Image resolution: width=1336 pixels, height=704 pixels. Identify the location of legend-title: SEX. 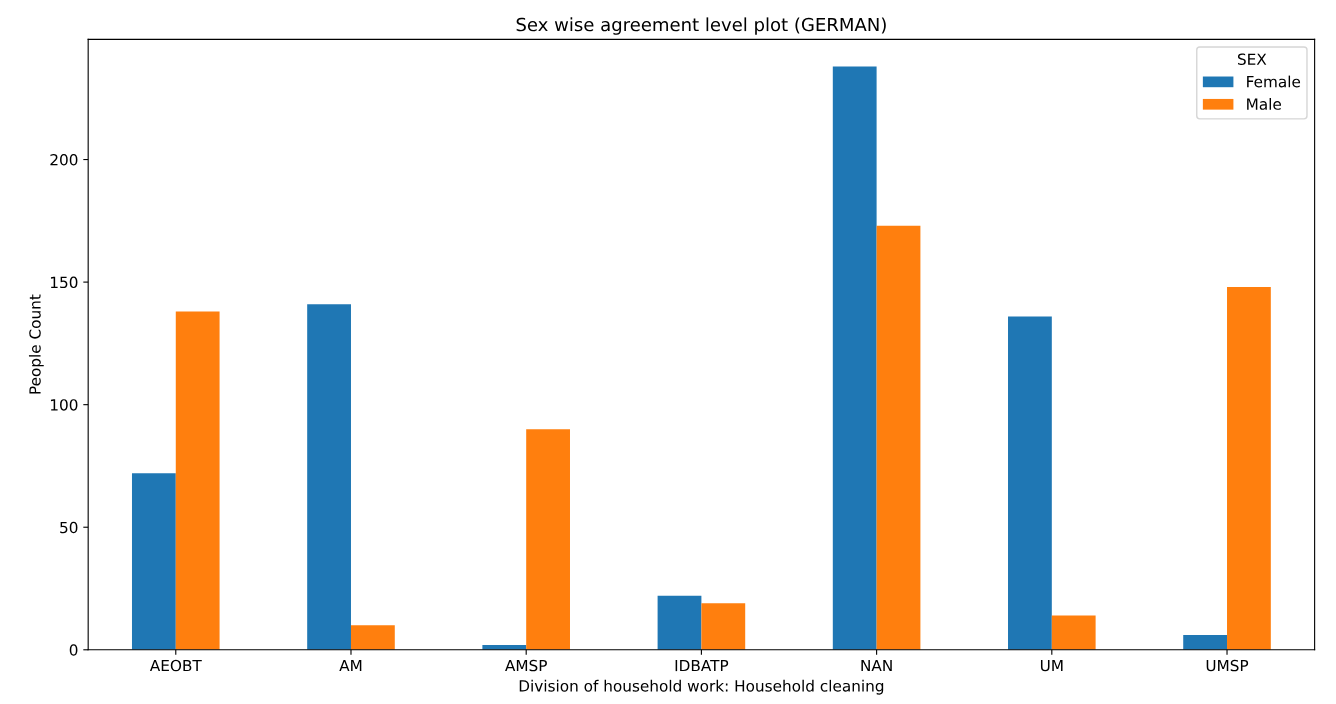
(1252, 59).